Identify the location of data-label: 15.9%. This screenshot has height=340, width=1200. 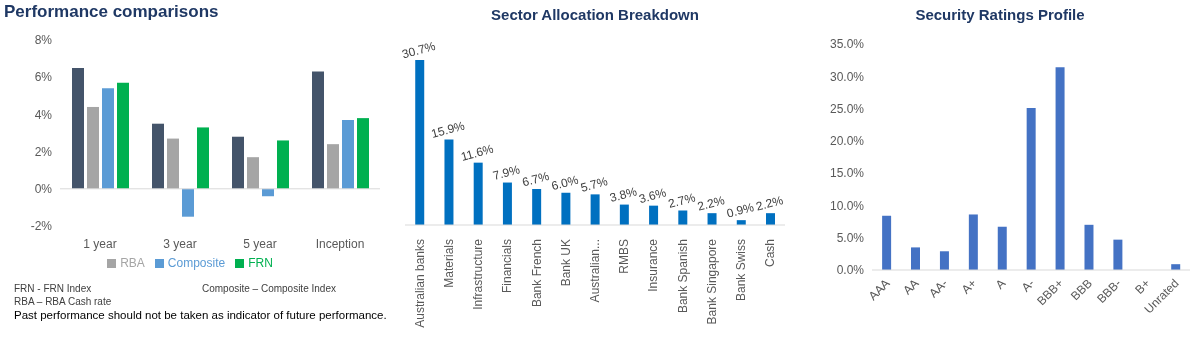
(448, 129).